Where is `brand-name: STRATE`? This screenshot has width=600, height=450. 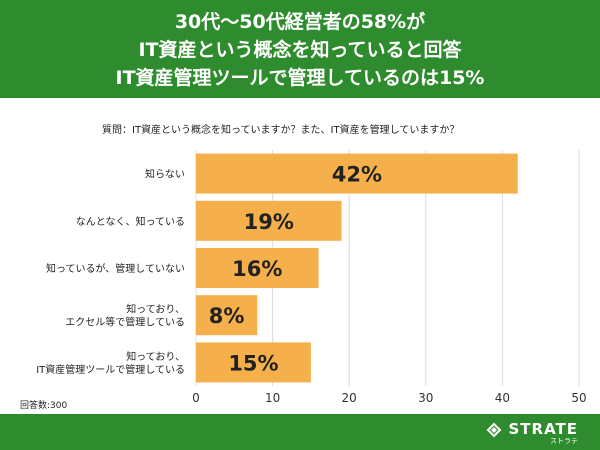 brand-name: STRATE is located at coordinates (543, 429).